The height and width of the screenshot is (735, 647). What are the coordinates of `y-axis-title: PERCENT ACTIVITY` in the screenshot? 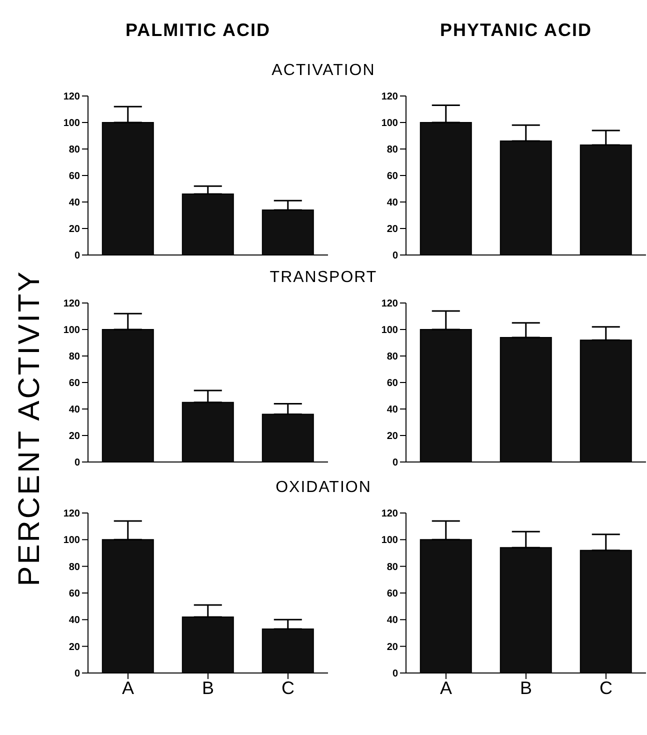 It's located at (30, 428).